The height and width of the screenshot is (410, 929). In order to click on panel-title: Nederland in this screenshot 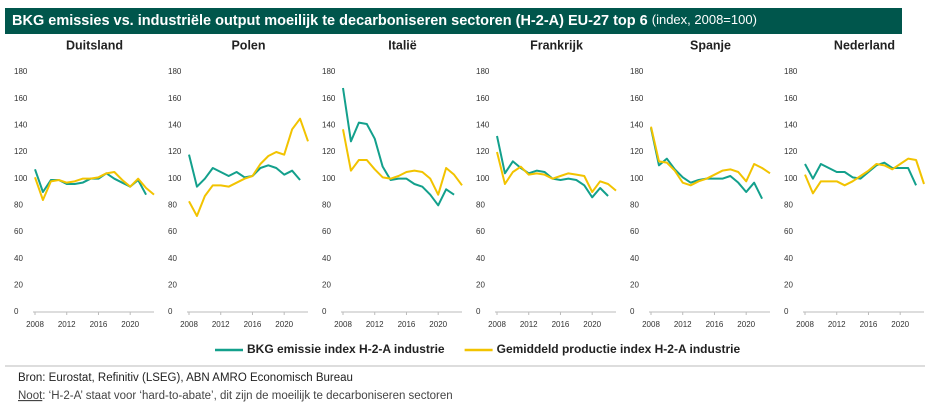, I will do `click(864, 45)`.